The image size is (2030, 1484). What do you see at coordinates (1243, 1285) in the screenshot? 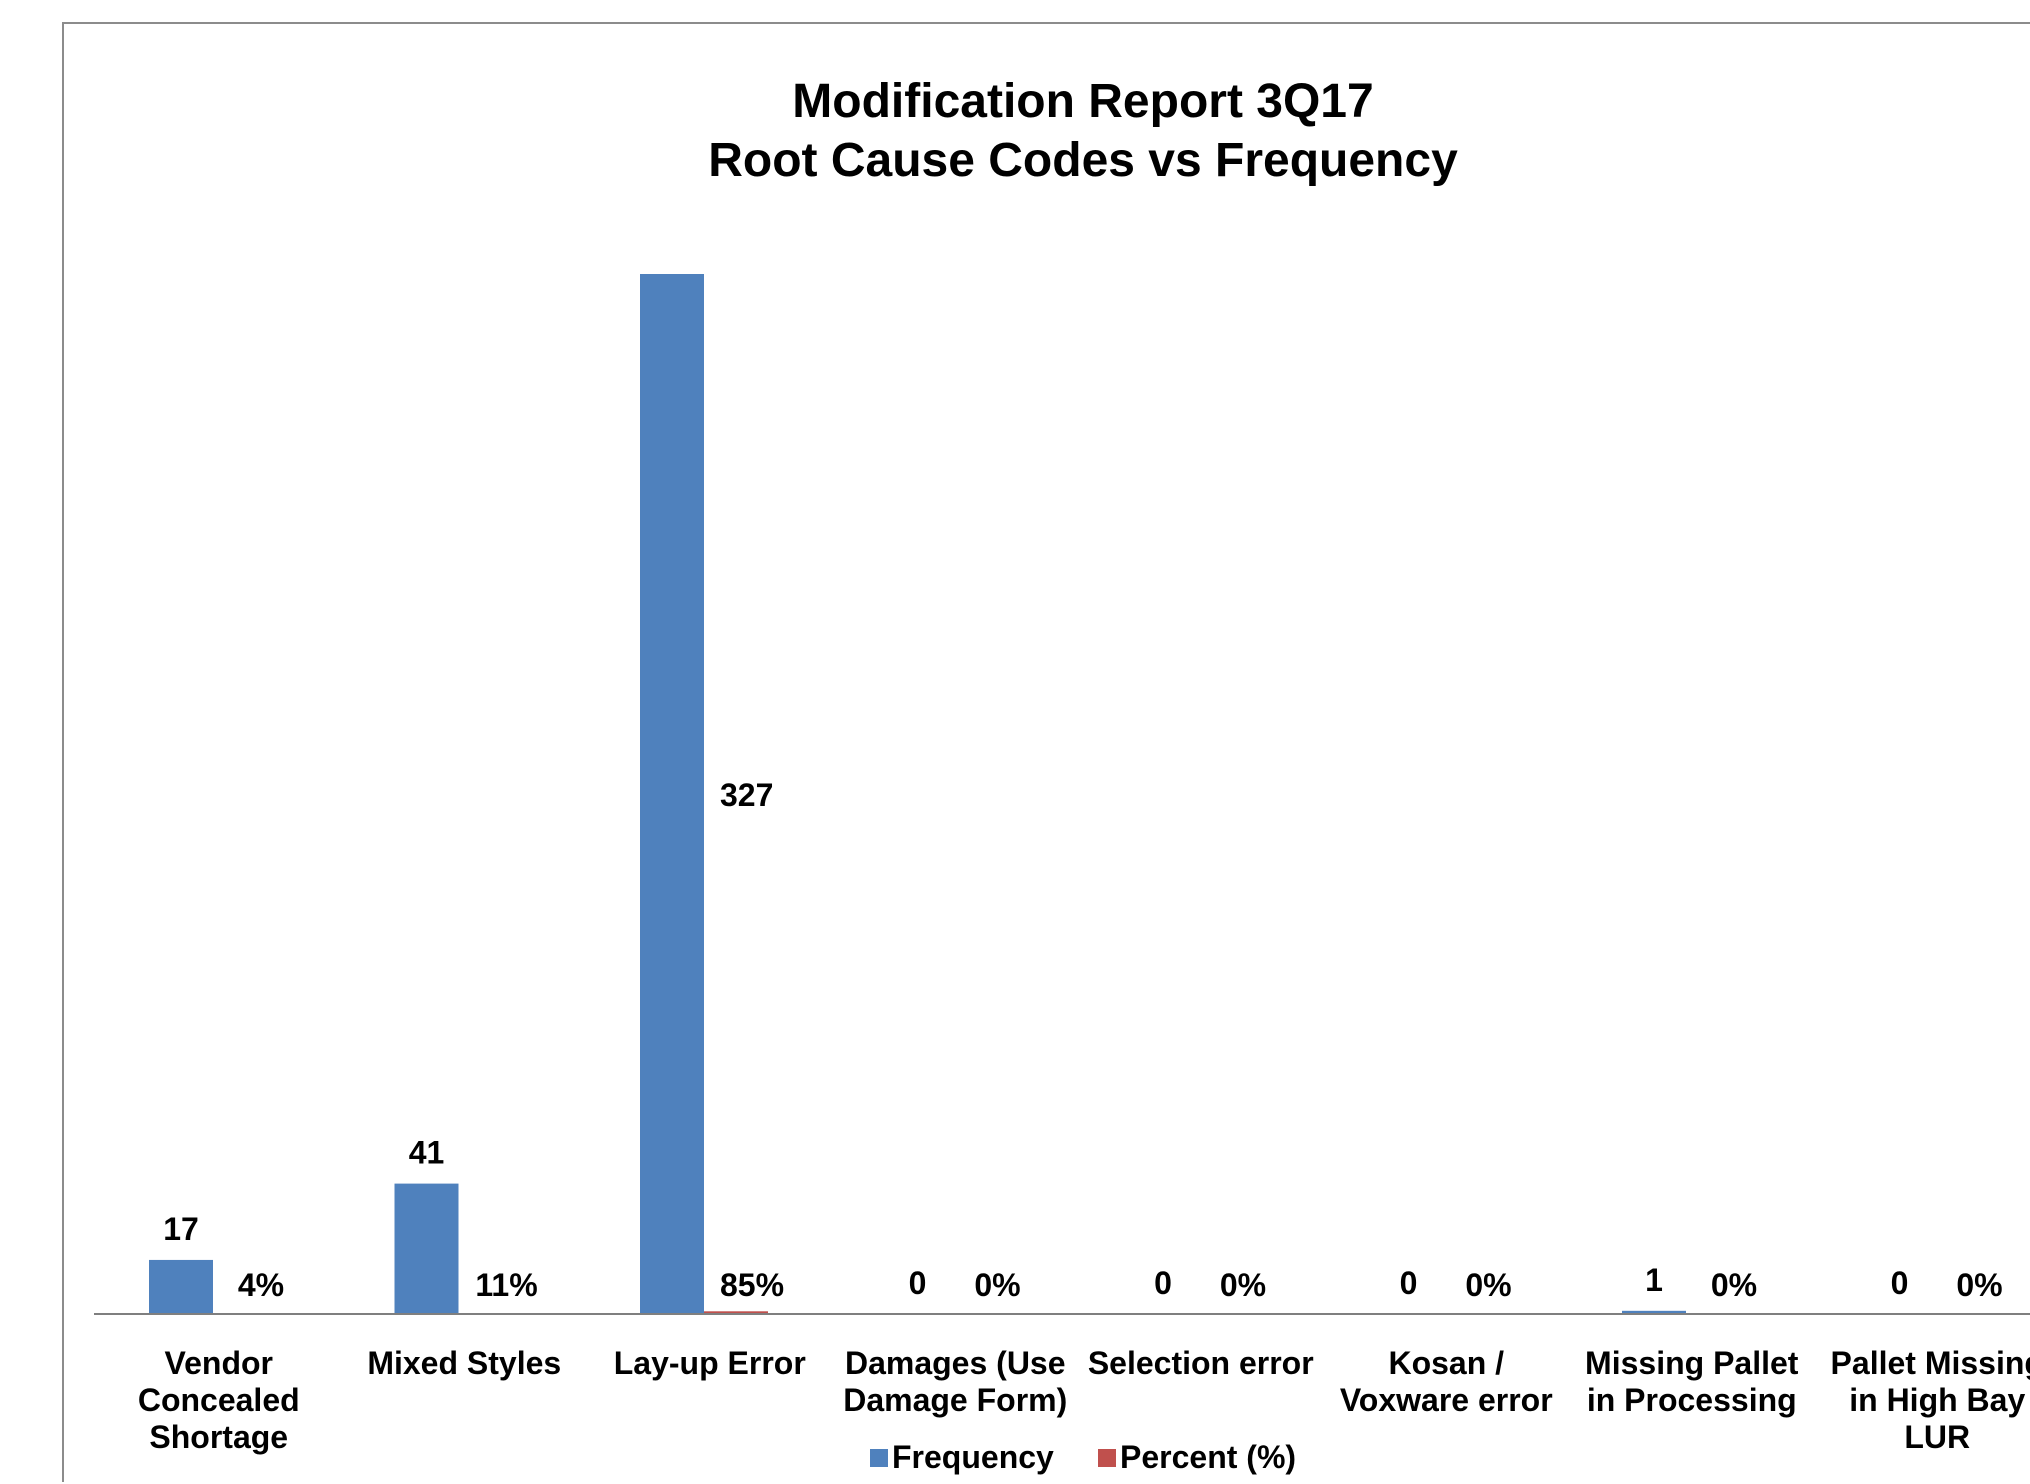
I see `percent-label-4: 0%` at bounding box center [1243, 1285].